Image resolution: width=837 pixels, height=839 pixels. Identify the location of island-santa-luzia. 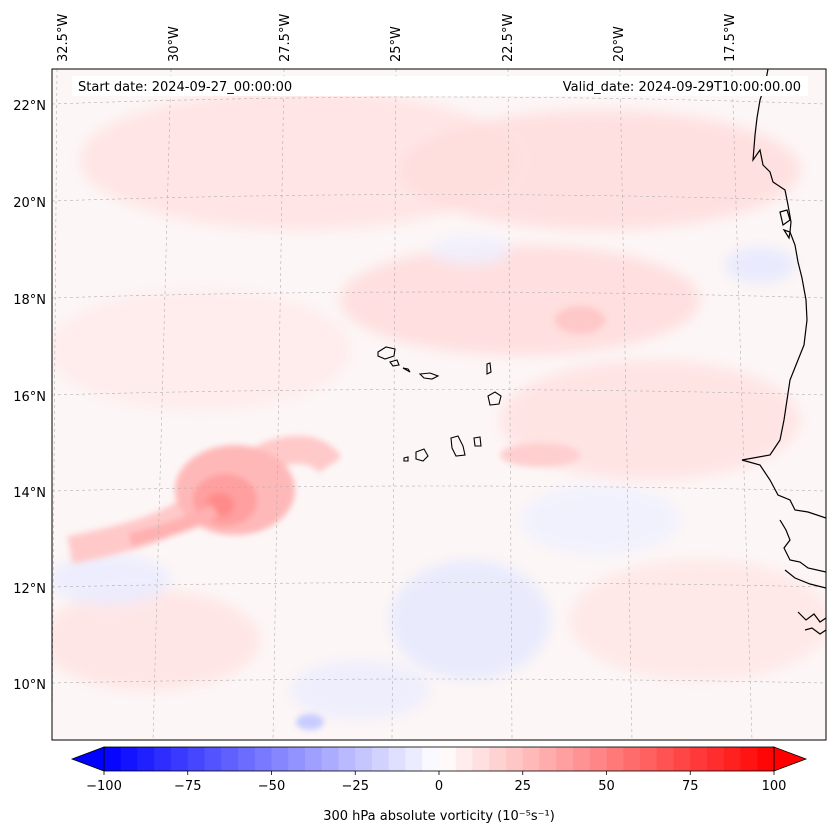
(406, 370).